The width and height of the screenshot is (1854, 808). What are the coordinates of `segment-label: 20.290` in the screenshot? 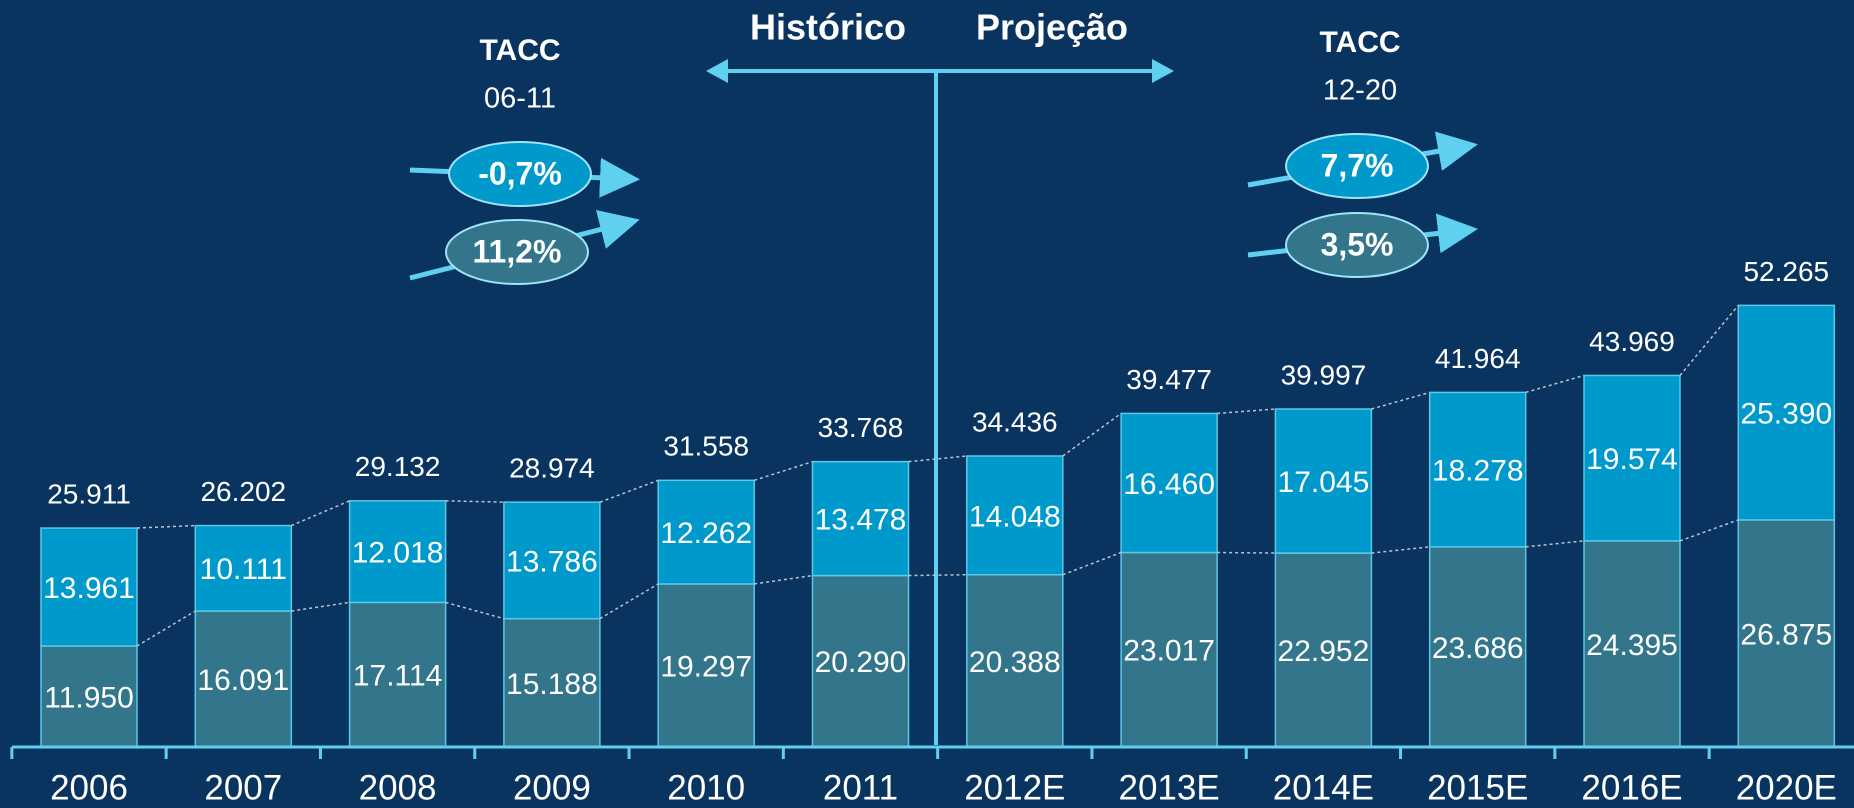 It's located at (861, 662).